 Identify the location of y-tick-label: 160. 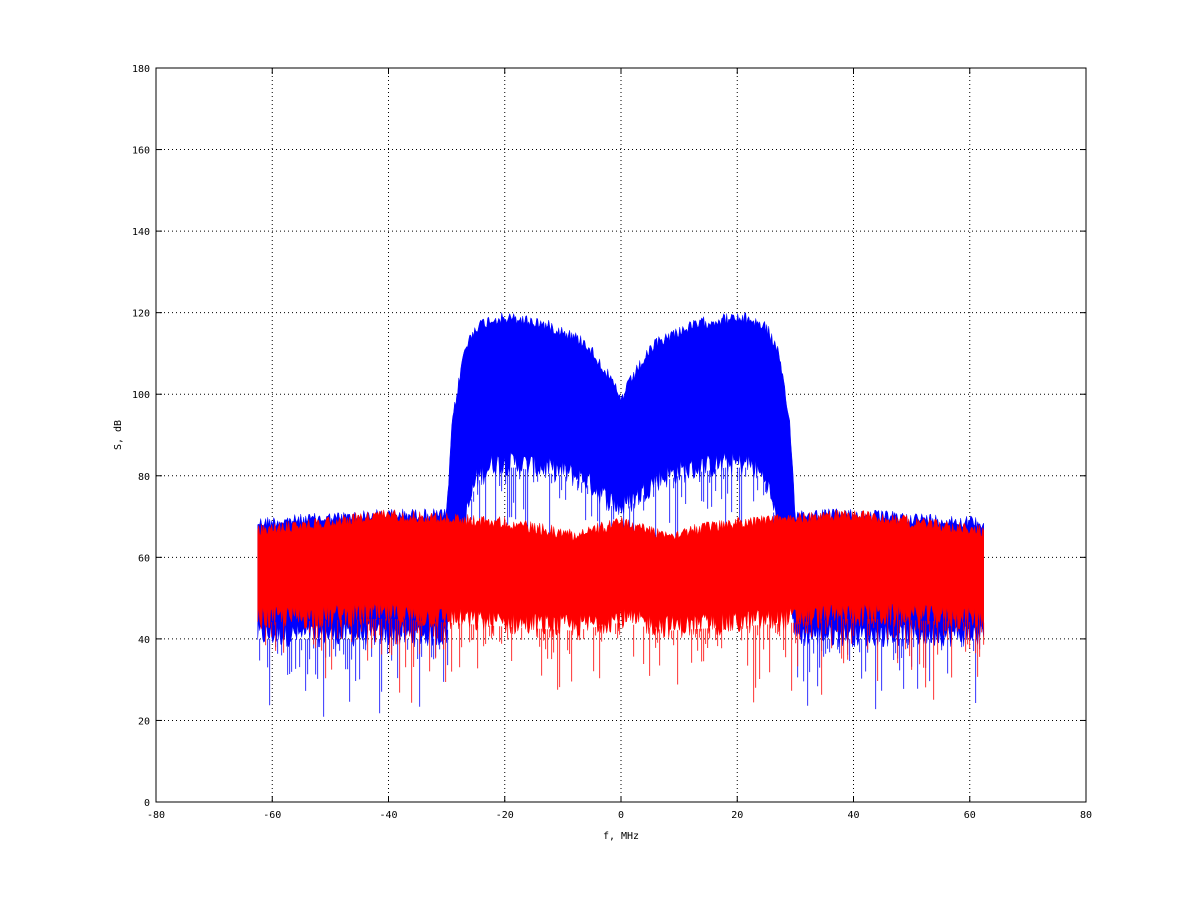
(141, 151).